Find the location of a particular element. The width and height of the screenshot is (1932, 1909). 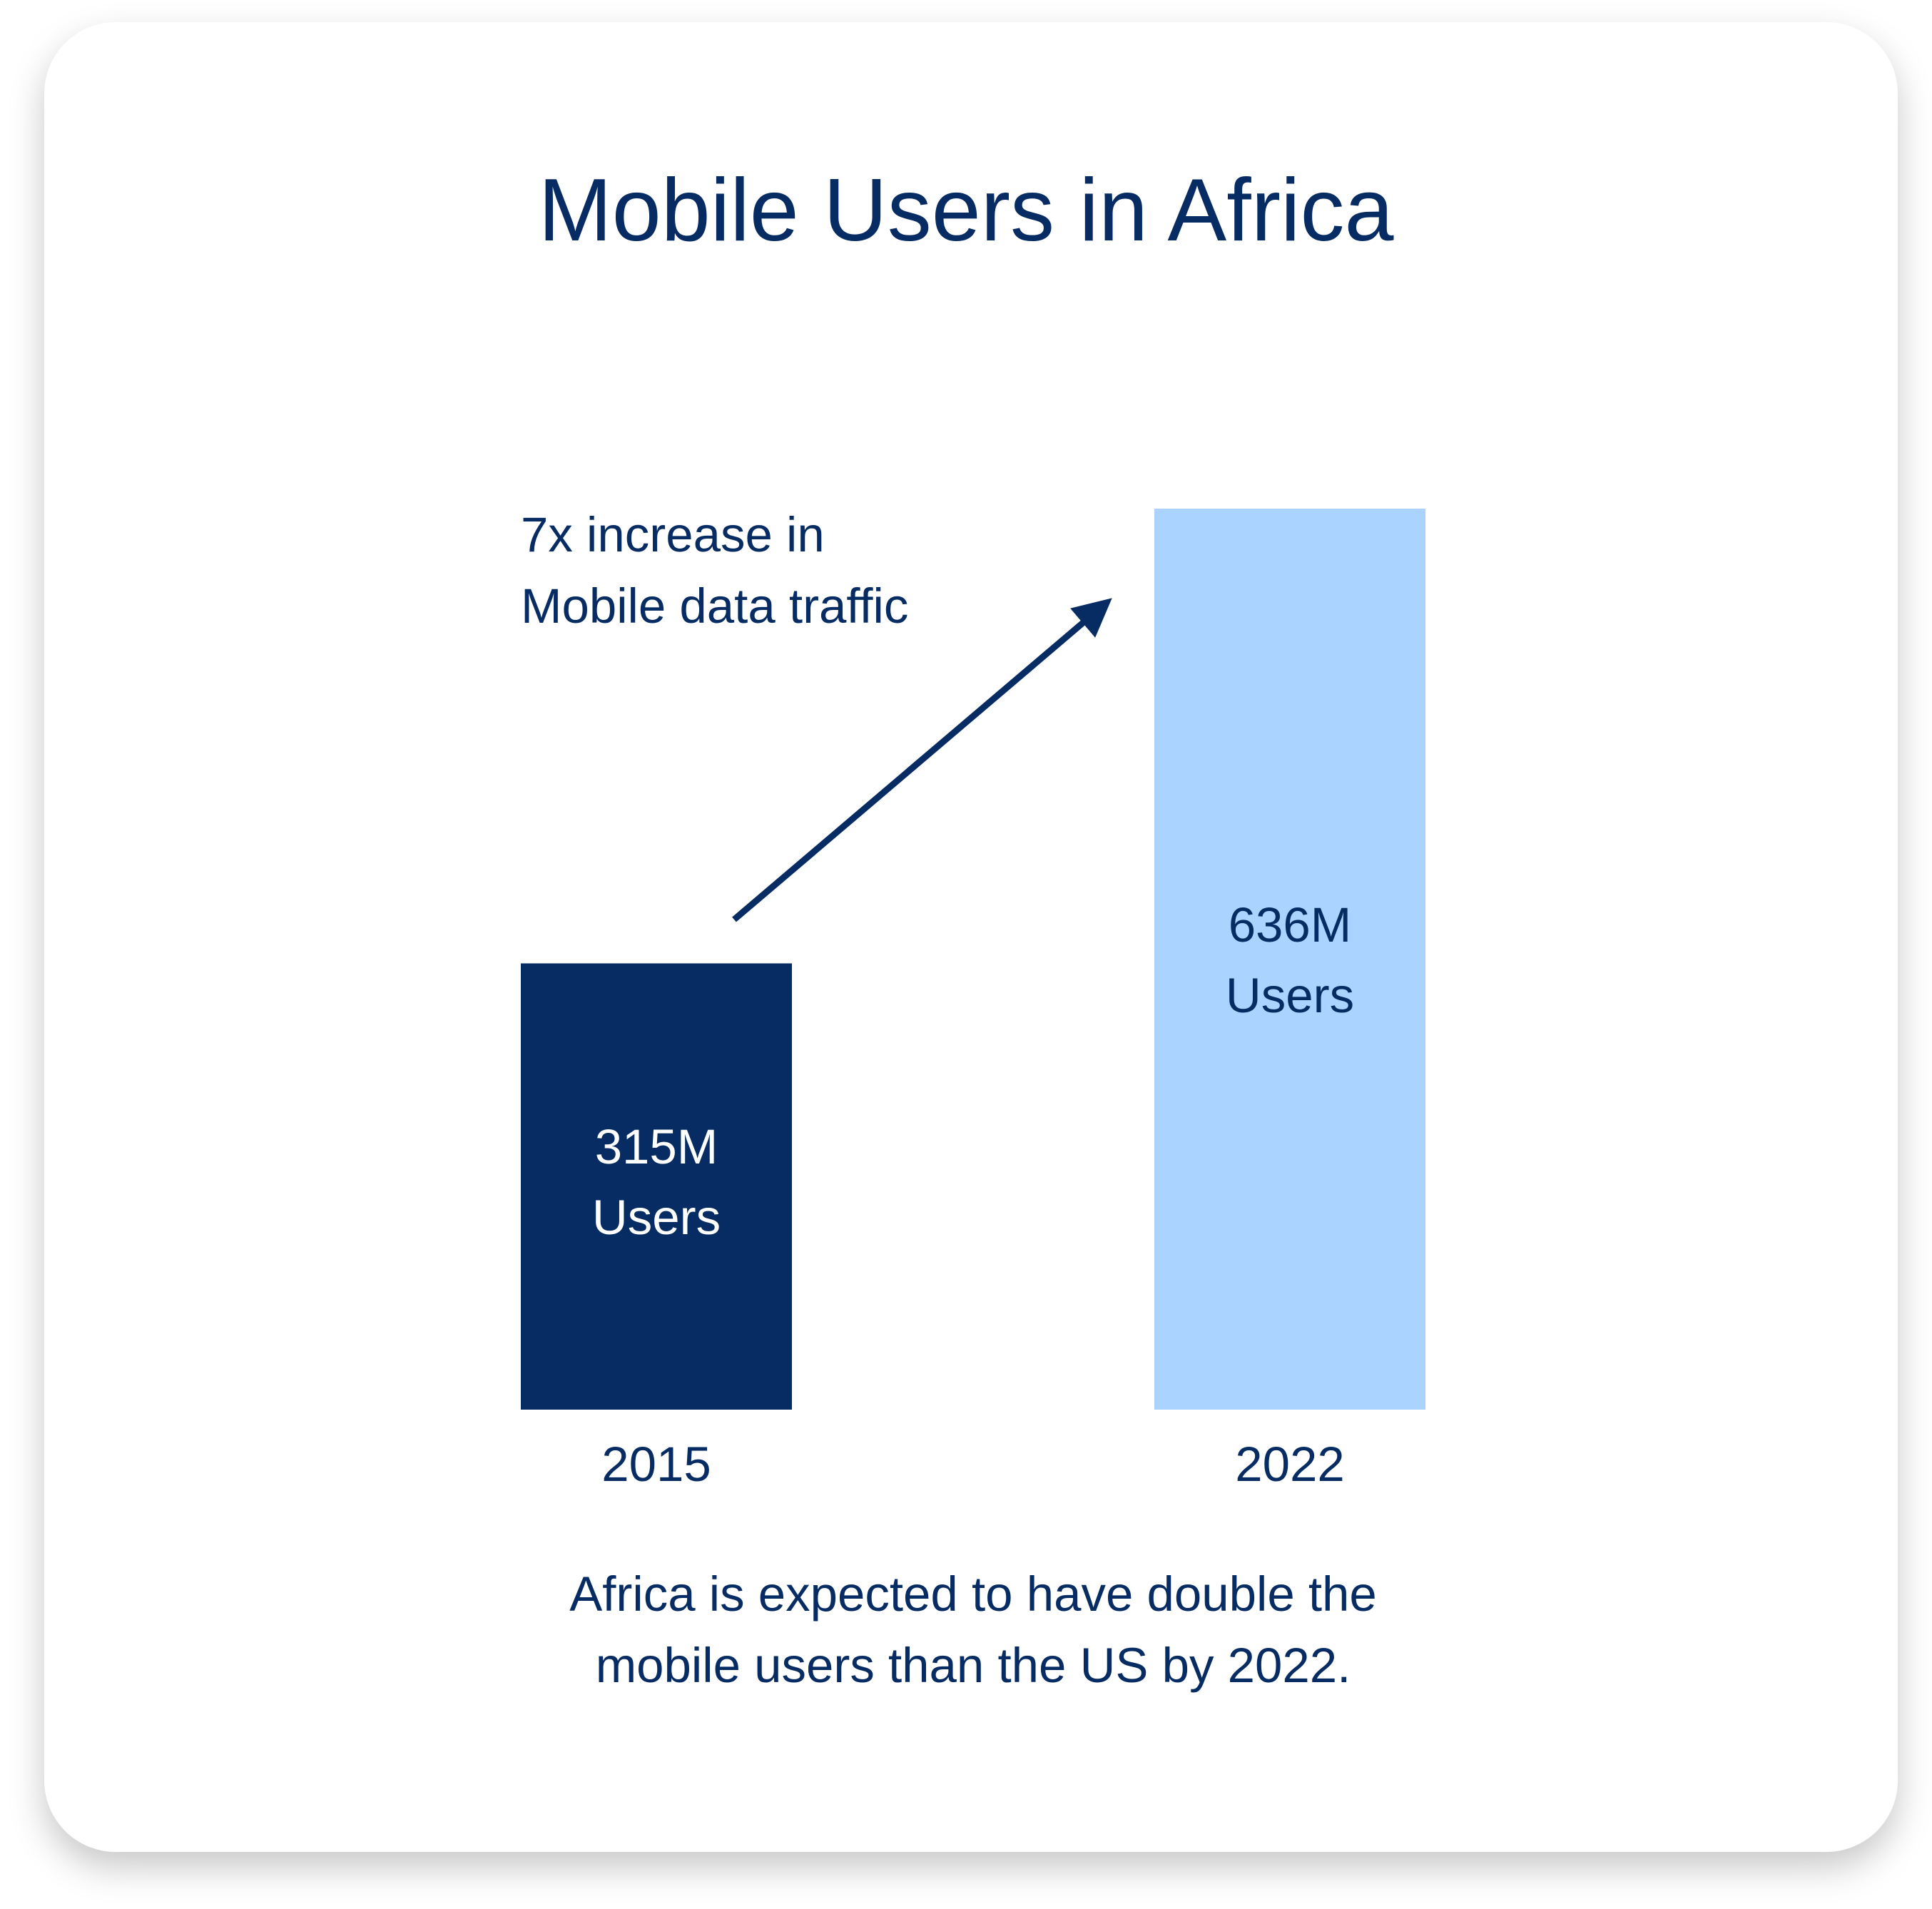

data-label-2015: 315M Users is located at coordinates (656, 1182).